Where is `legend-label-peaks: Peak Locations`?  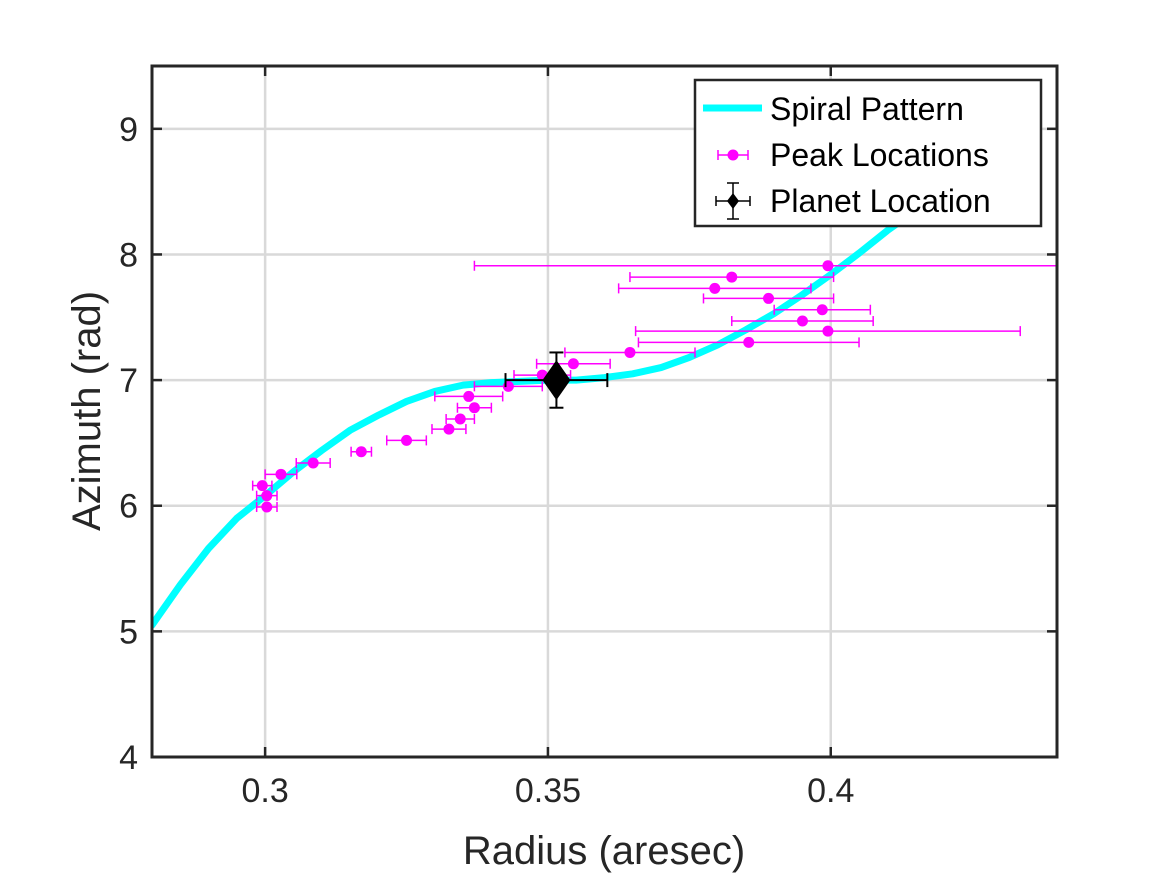 legend-label-peaks: Peak Locations is located at coordinates (879, 155).